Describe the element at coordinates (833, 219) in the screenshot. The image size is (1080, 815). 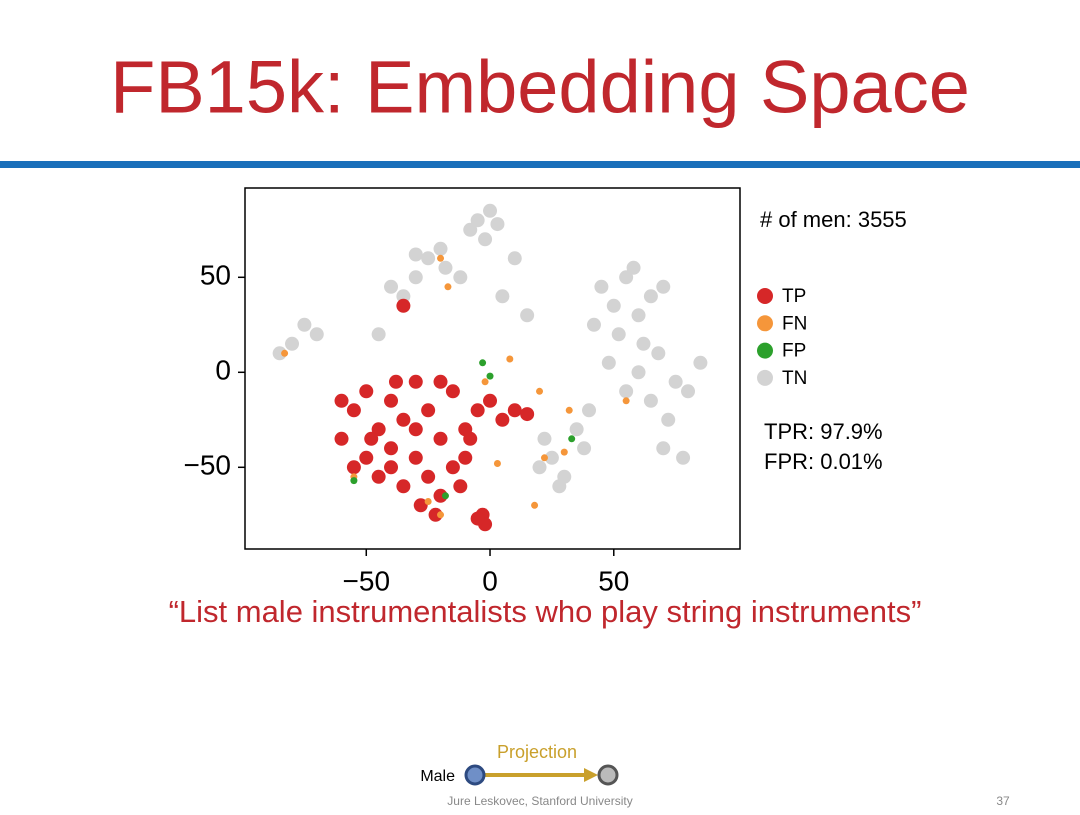
I see `annotation: # of men: 3555` at that location.